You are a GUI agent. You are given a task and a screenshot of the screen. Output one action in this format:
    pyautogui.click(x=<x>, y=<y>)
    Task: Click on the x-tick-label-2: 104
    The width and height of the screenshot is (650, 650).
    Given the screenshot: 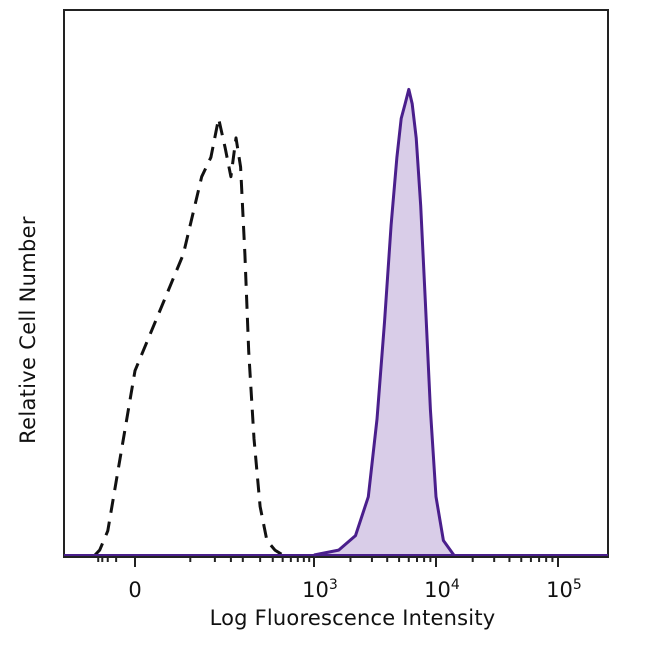 What is the action you would take?
    pyautogui.click(x=442, y=590)
    